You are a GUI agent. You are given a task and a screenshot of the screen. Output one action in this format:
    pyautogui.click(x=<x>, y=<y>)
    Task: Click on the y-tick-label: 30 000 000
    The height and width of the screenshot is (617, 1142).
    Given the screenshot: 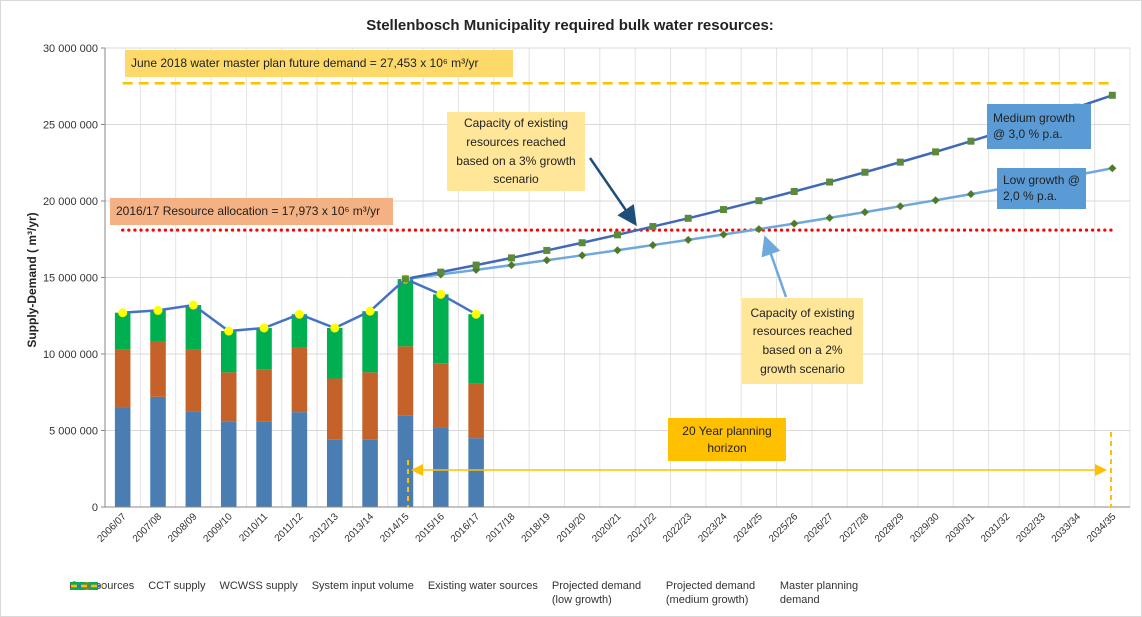 What is the action you would take?
    pyautogui.click(x=70, y=49)
    